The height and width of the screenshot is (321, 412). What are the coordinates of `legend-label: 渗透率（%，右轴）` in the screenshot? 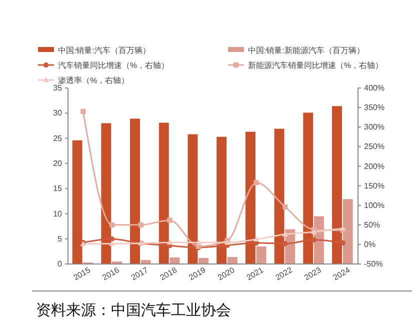 It's located at (94, 80).